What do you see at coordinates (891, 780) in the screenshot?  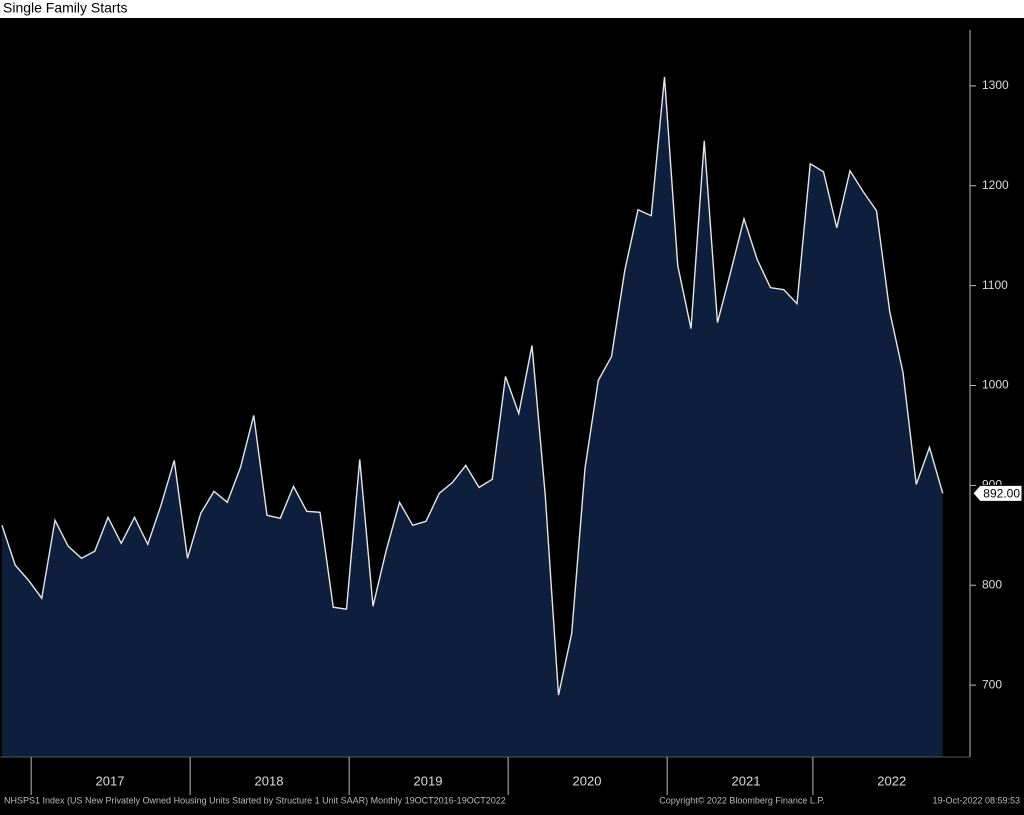 I see `x-tick-label: 2022` at bounding box center [891, 780].